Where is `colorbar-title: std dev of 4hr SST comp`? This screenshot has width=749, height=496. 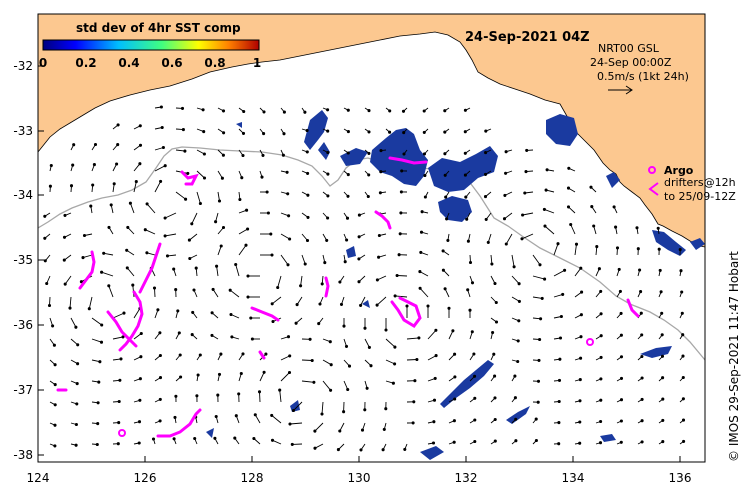
colorbar-title: std dev of 4hr SST comp is located at coordinates (158, 28).